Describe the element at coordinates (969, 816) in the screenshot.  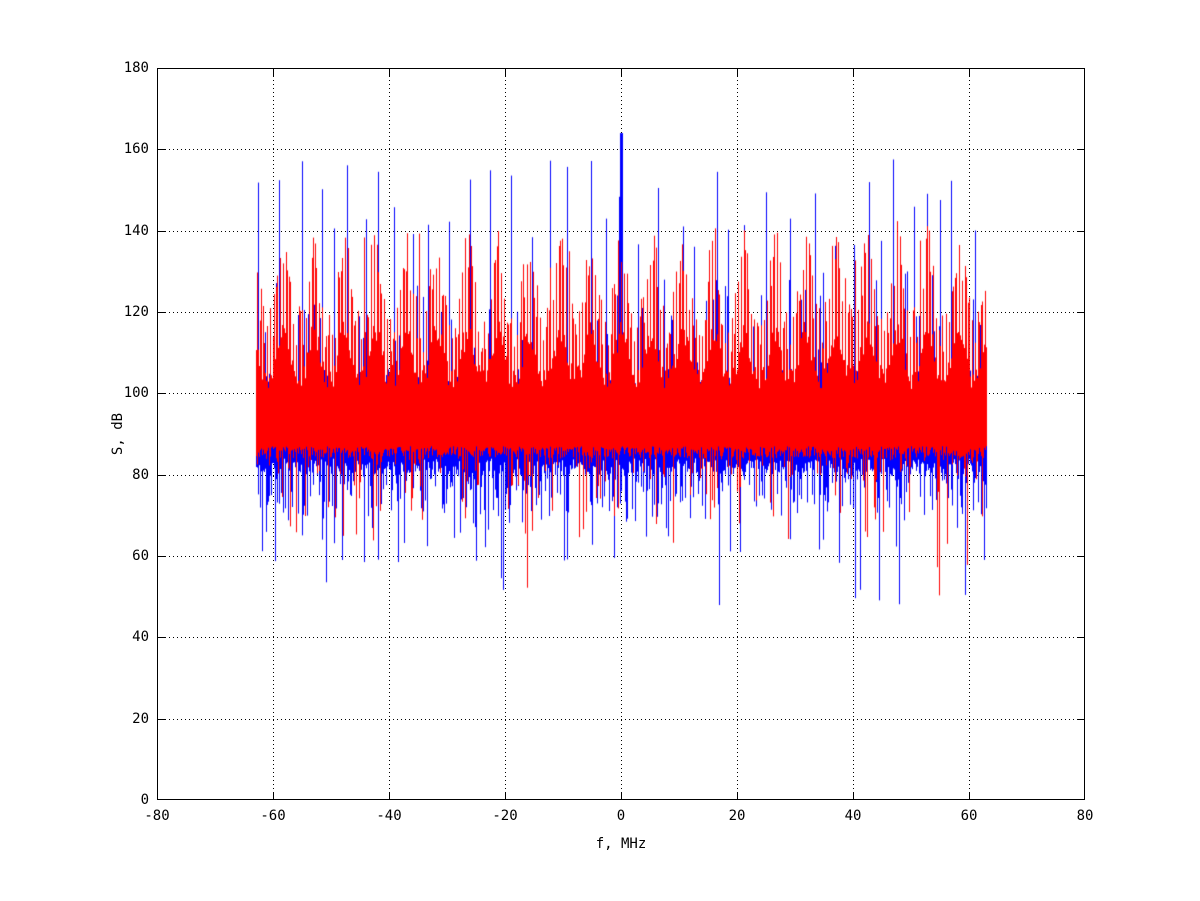
I see `x-tick-label: 60` at that location.